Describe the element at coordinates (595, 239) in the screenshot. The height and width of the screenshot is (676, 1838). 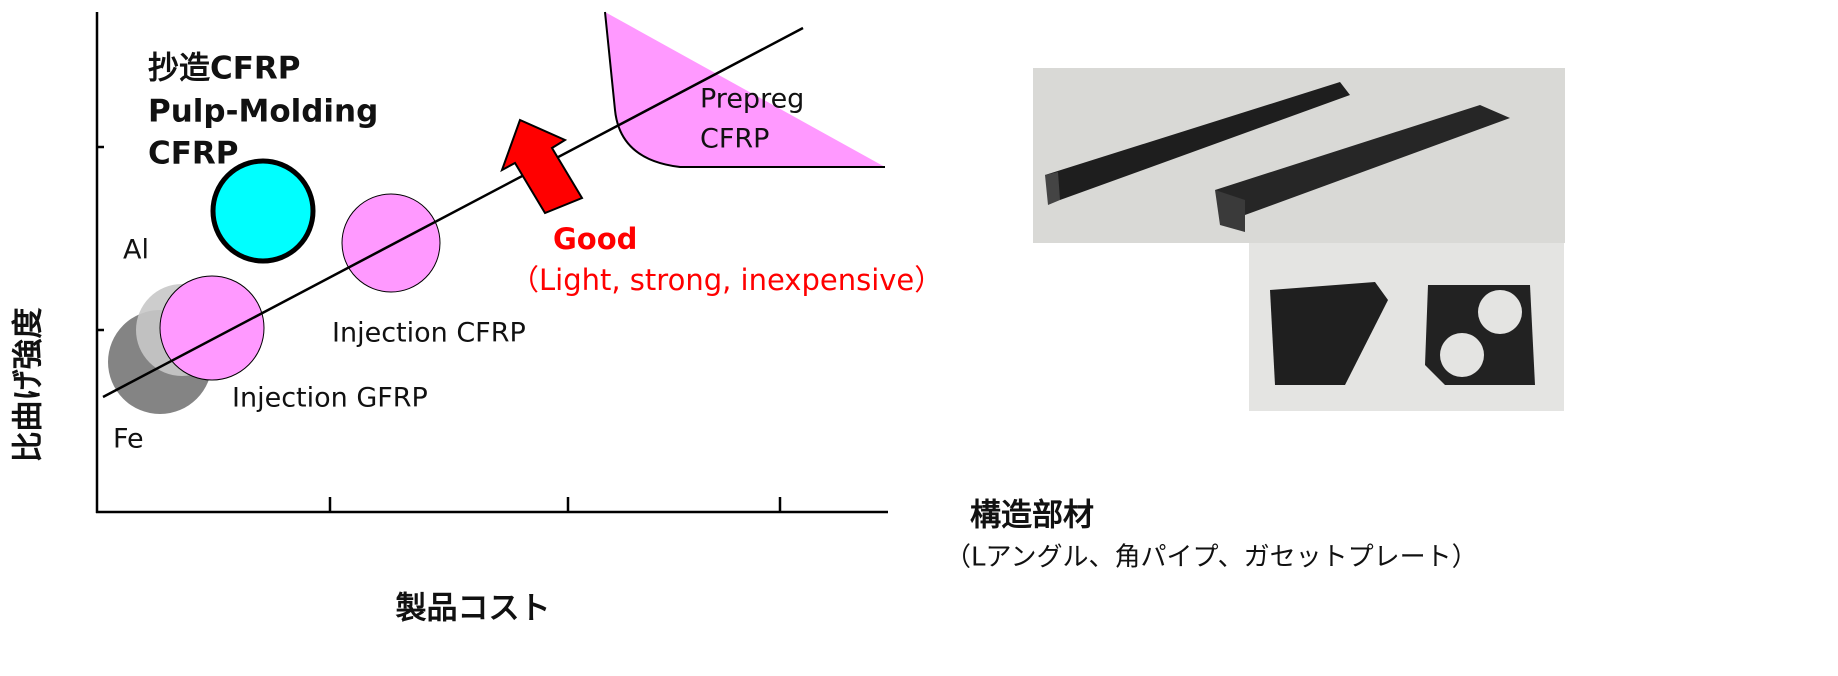
I see `arrow-title: Good` at that location.